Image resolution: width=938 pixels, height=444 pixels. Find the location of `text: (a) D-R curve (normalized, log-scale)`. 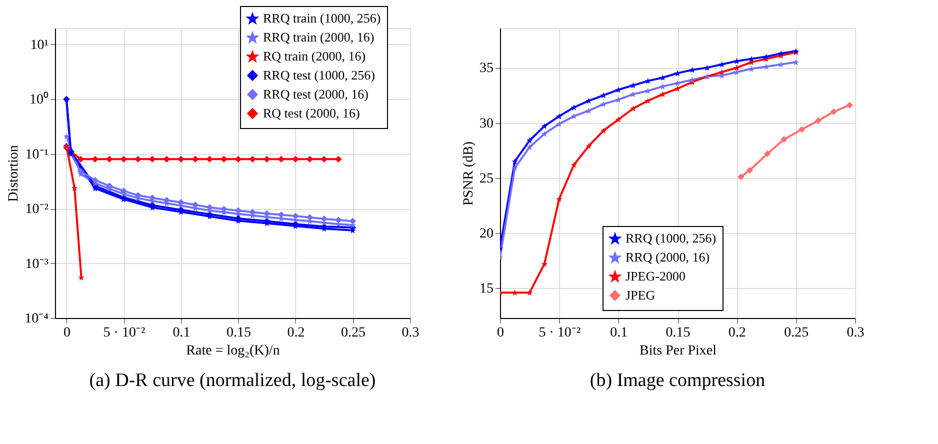

text: (a) D-R curve (normalized, log-scale) is located at coordinates (232, 380).